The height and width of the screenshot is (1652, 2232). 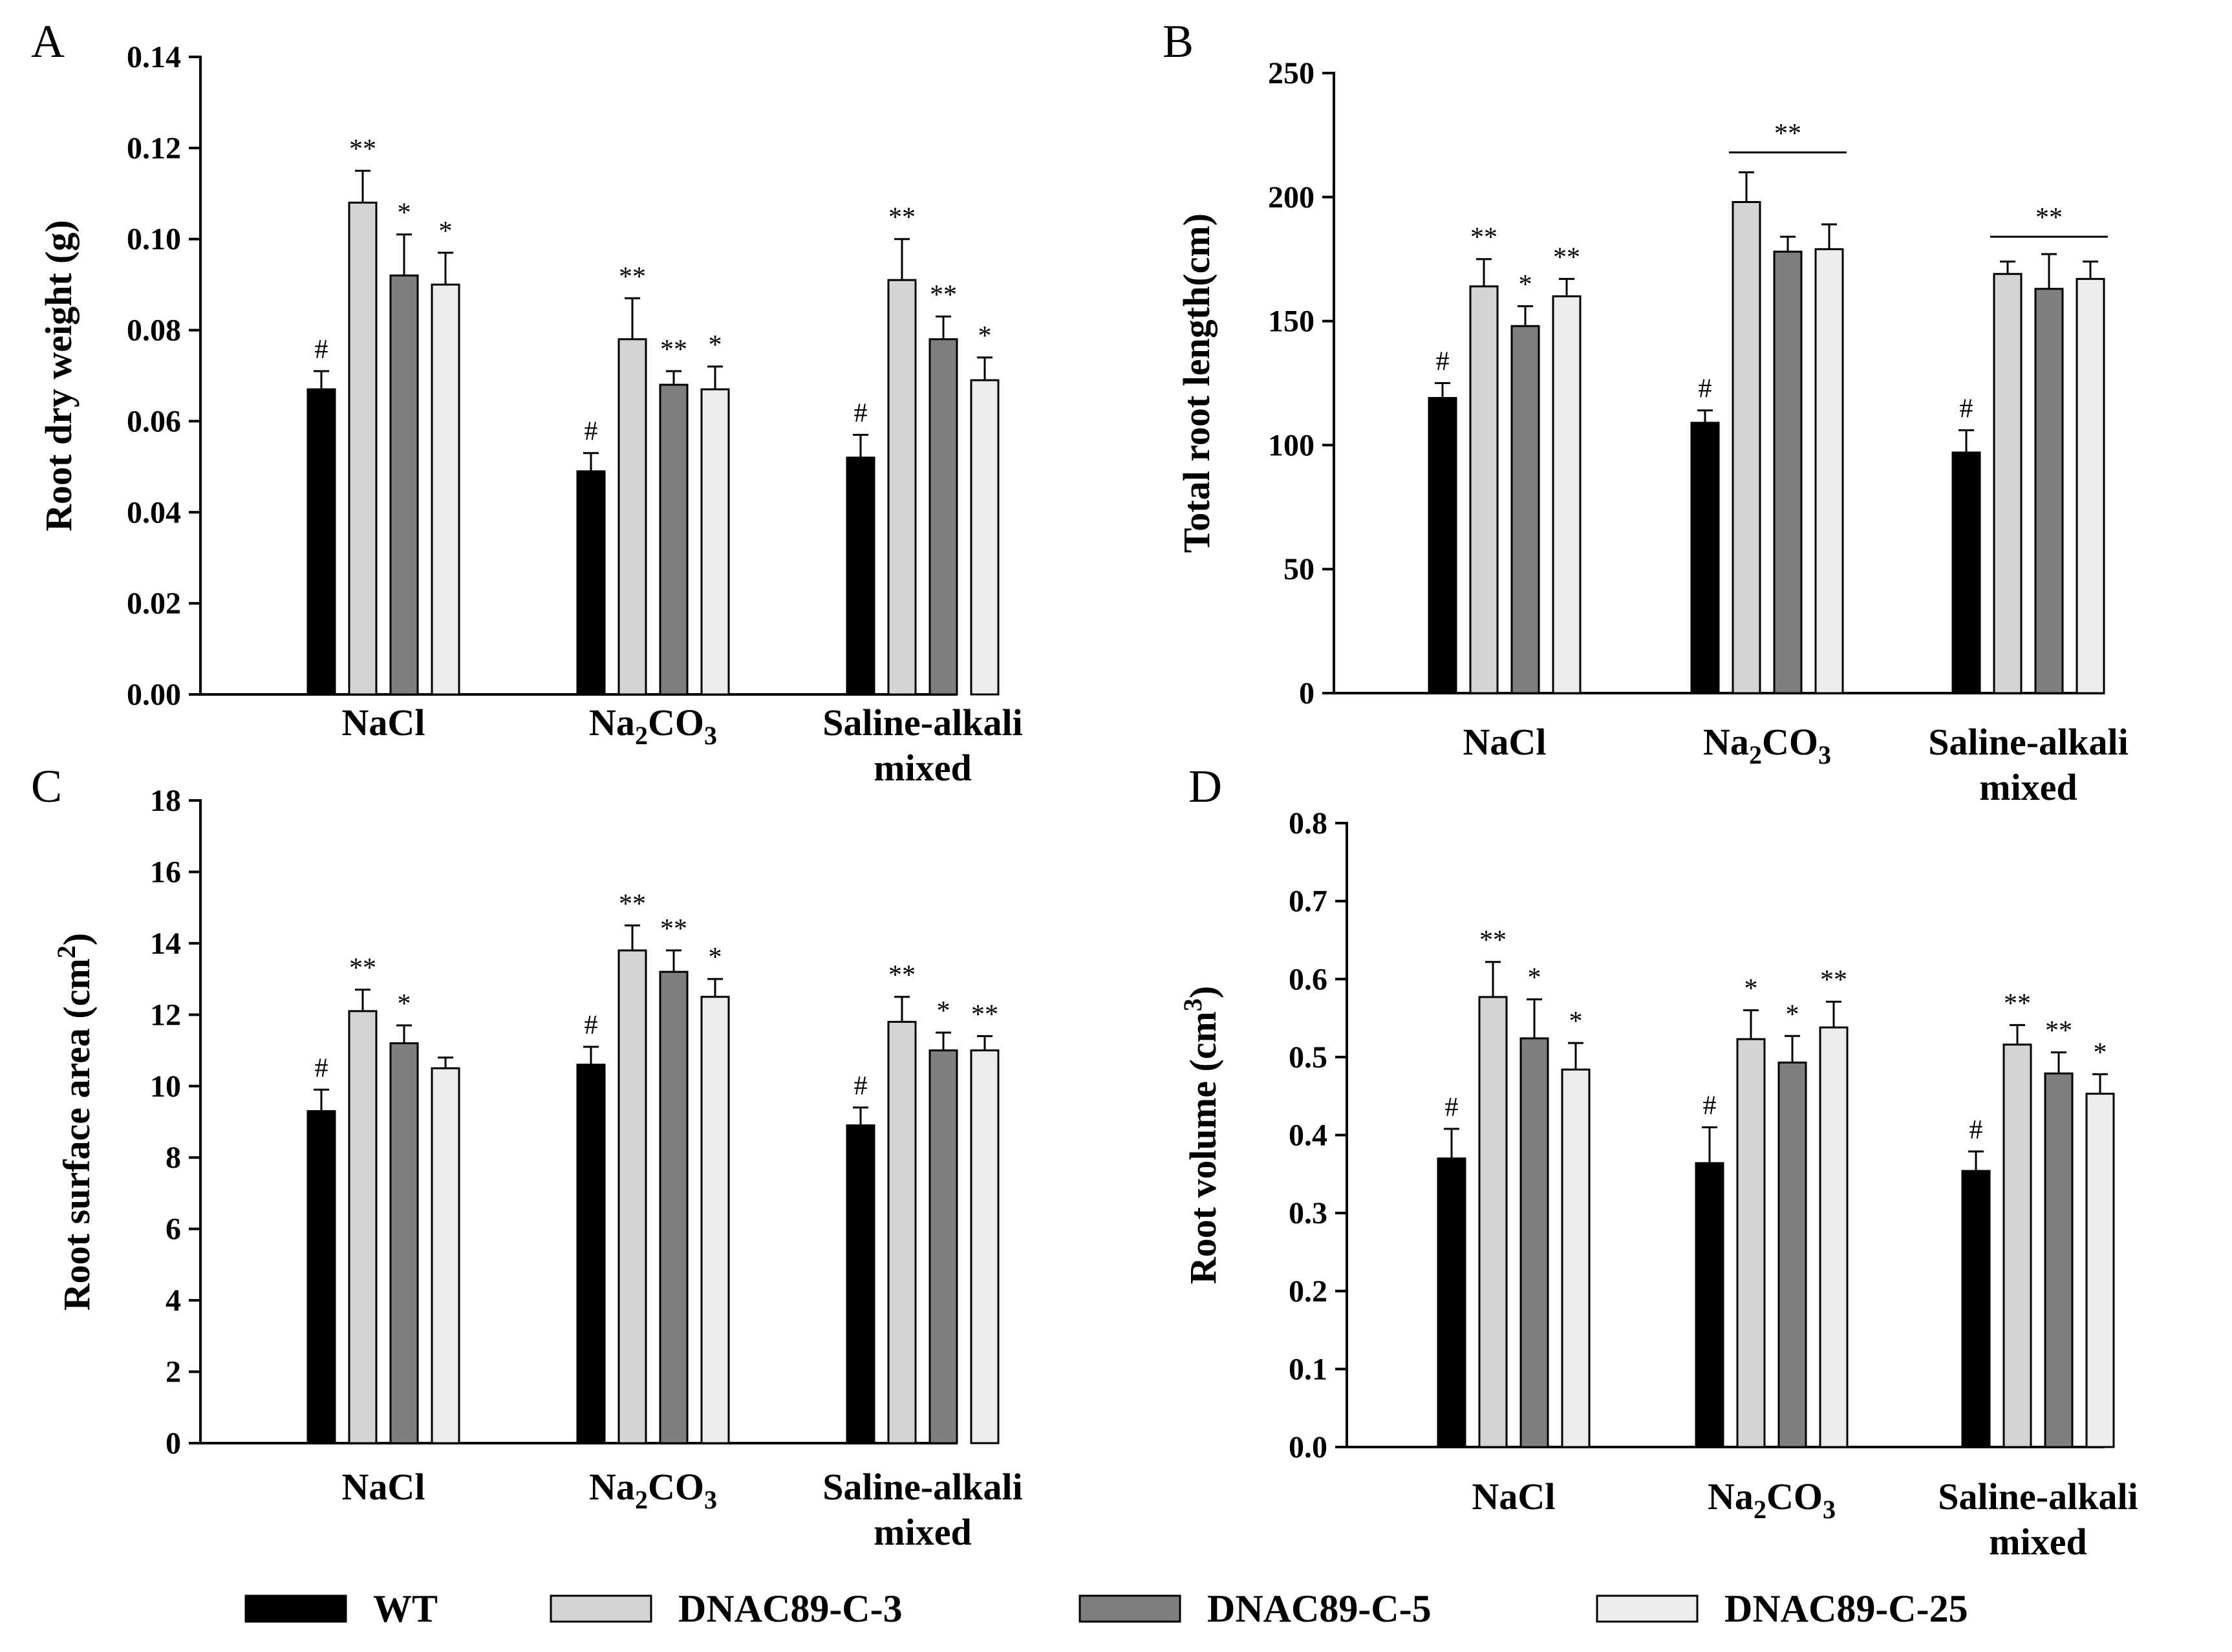 I want to click on y-tick-label: 0.14, so click(x=154, y=57).